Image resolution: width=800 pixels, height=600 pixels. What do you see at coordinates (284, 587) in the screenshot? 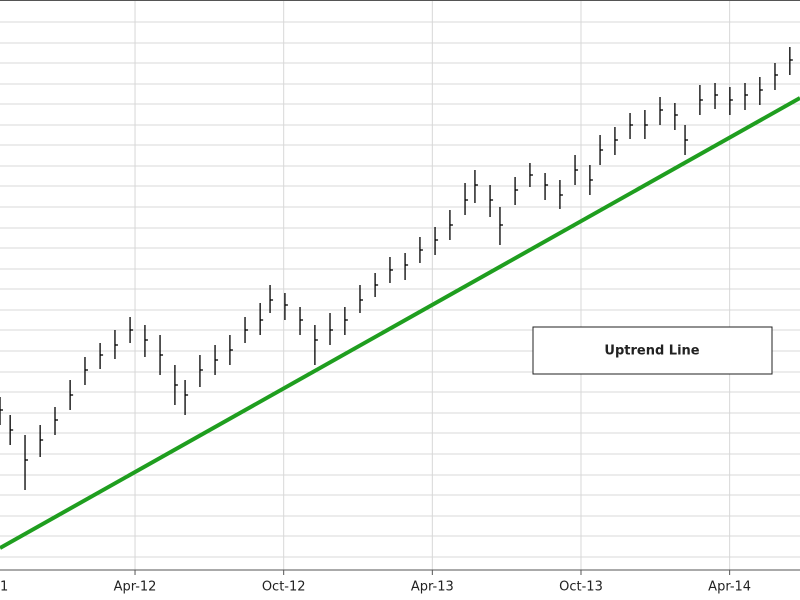
I see `x-tick-label: Oct-12` at bounding box center [284, 587].